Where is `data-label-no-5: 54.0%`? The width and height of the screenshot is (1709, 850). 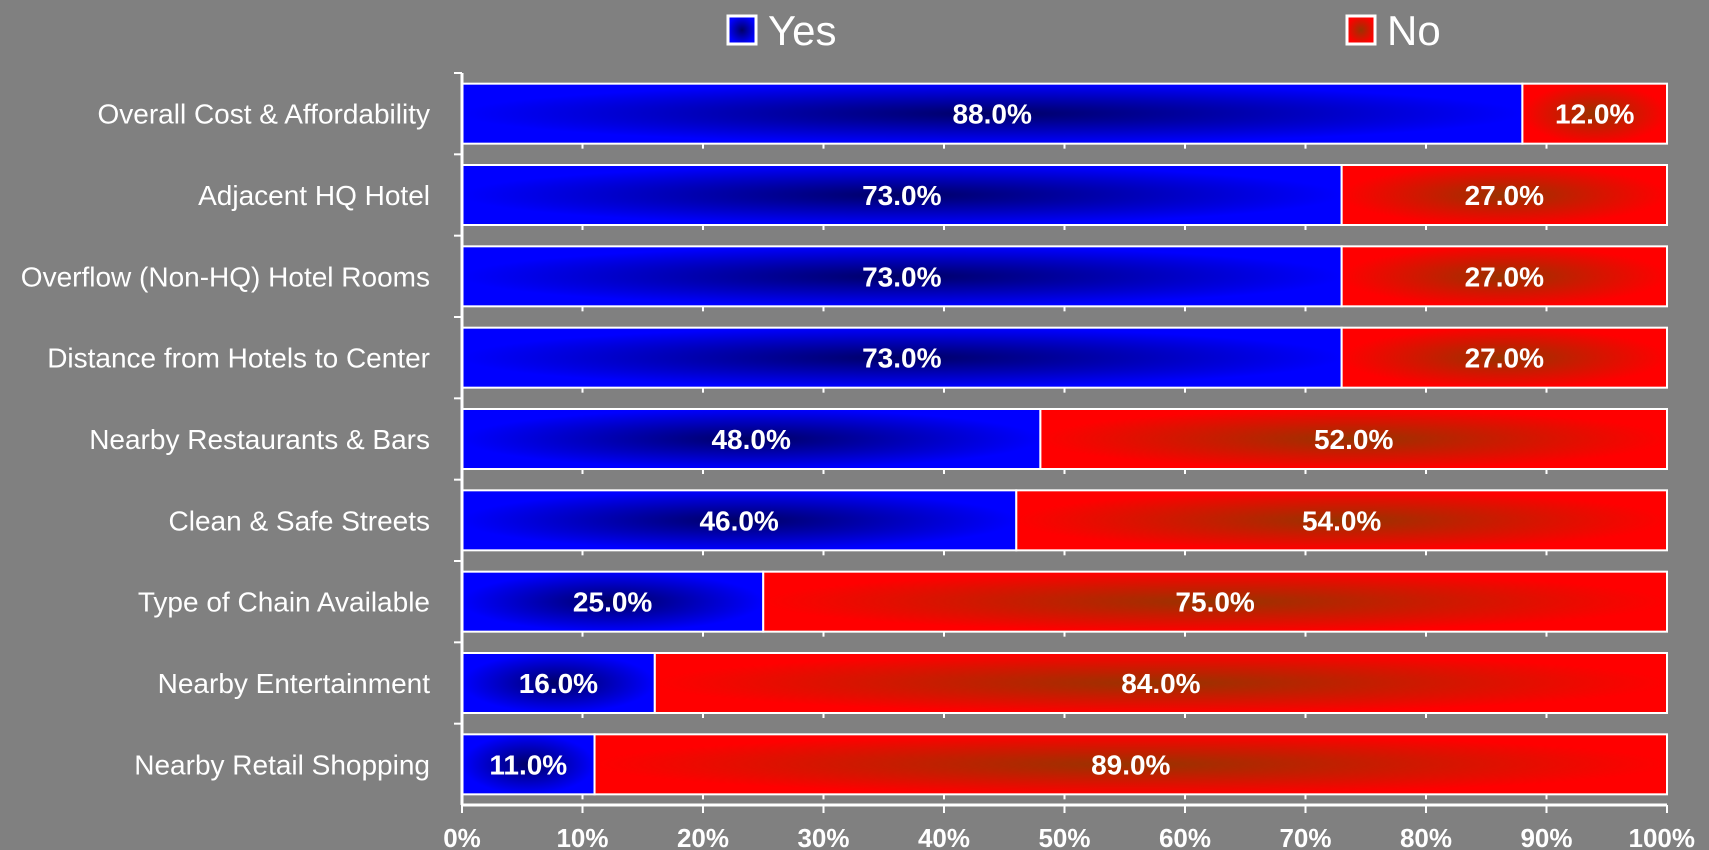
data-label-no-5: 54.0% is located at coordinates (1341, 520).